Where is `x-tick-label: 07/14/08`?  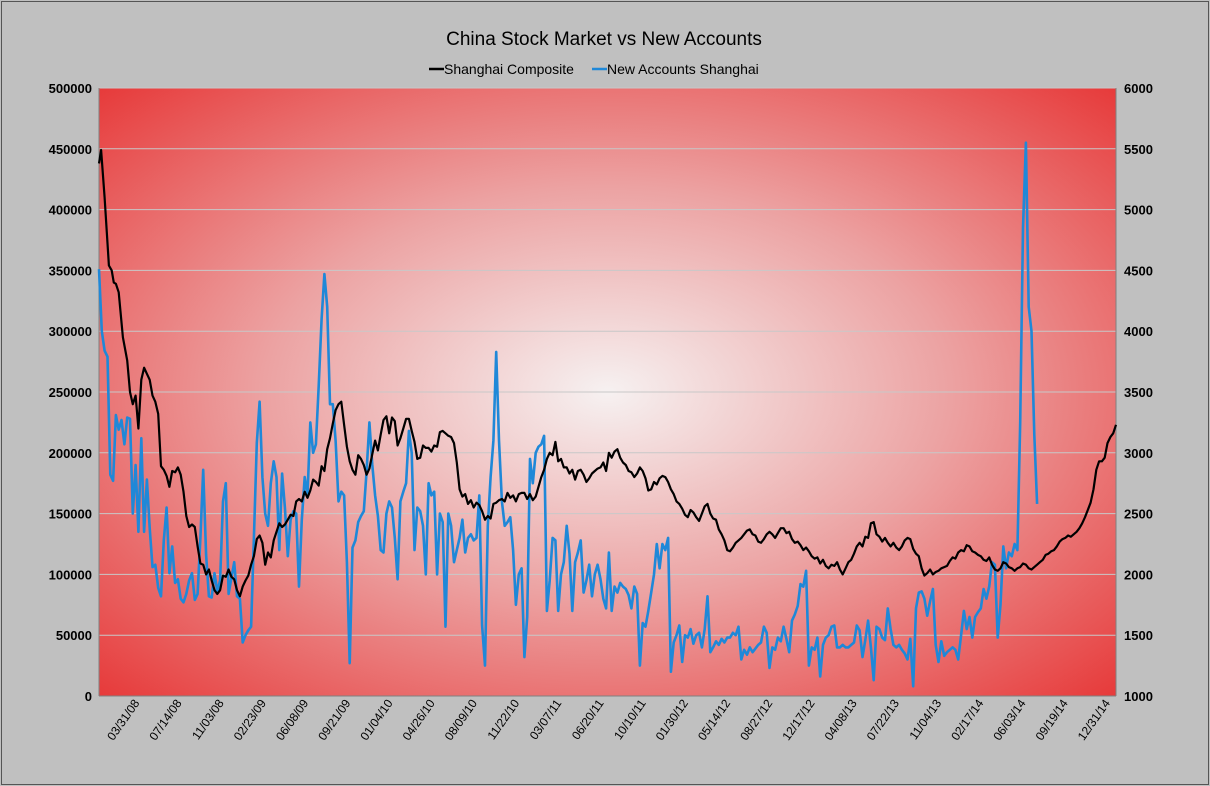 x-tick-label: 07/14/08 is located at coordinates (165, 719).